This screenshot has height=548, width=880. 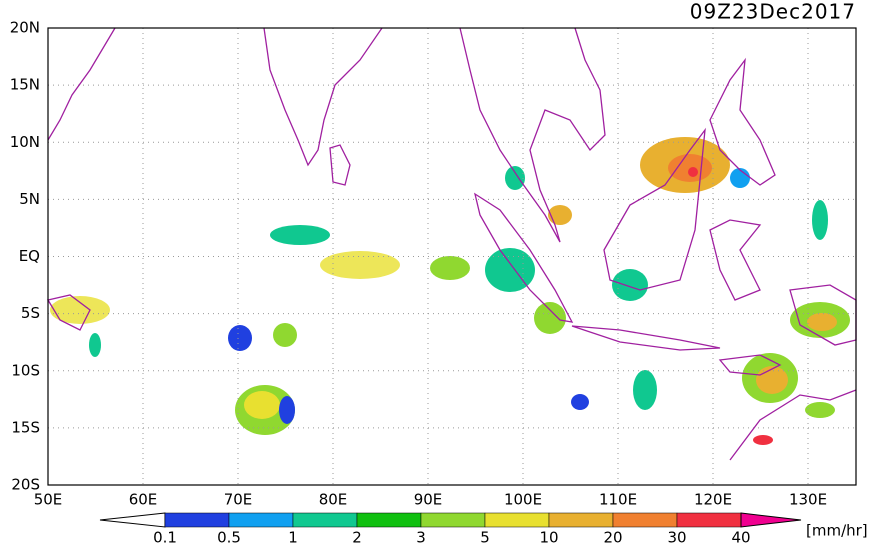 What do you see at coordinates (740, 537) in the screenshot?
I see `colorbar-label: 40` at bounding box center [740, 537].